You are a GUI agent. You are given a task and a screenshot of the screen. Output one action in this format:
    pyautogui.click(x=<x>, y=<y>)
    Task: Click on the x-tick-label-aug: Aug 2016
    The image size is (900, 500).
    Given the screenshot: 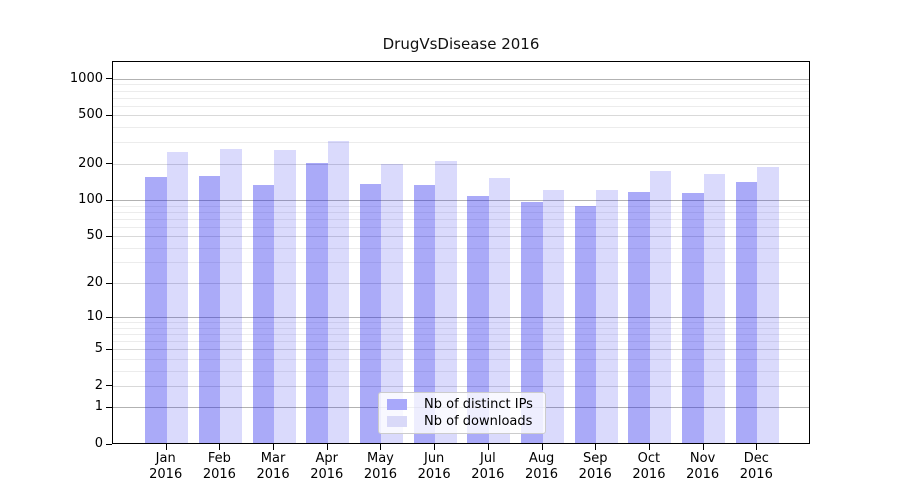 What is the action you would take?
    pyautogui.click(x=541, y=466)
    